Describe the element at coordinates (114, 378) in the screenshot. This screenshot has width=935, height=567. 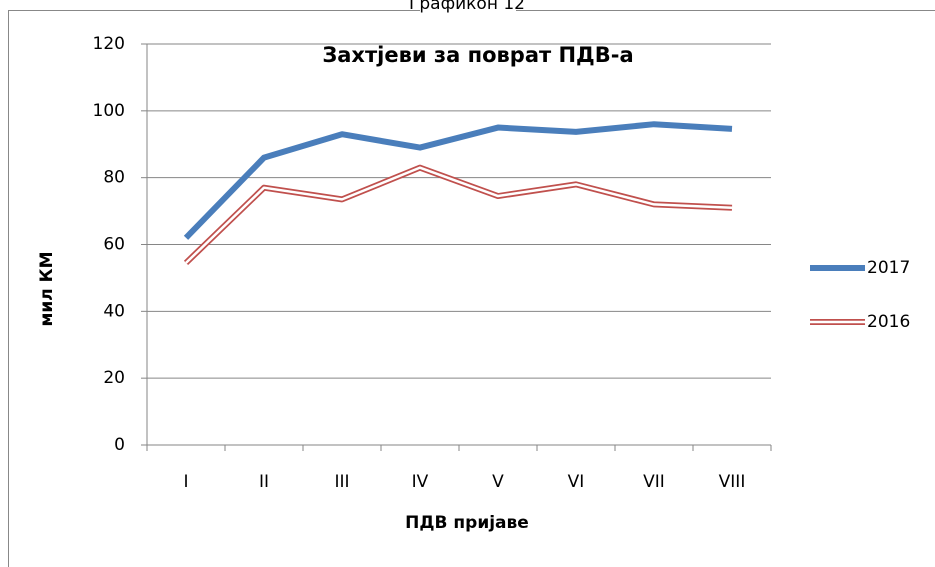
I see `y-tick-label: 20` at that location.